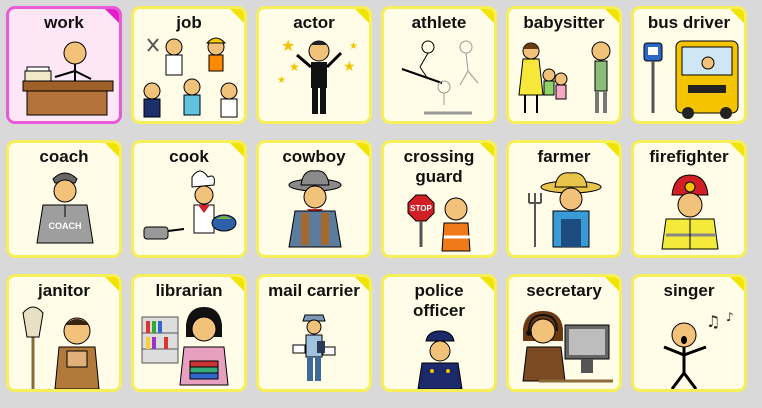 The width and height of the screenshot is (762, 408). Describe the element at coordinates (68, 78) in the screenshot. I see `work-icon` at that location.